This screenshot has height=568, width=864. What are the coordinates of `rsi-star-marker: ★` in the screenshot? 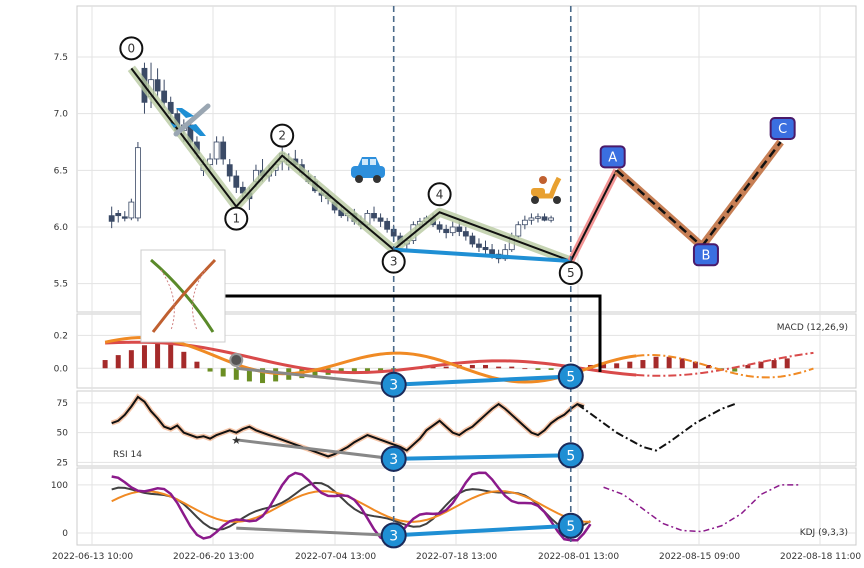 It's located at (236, 440).